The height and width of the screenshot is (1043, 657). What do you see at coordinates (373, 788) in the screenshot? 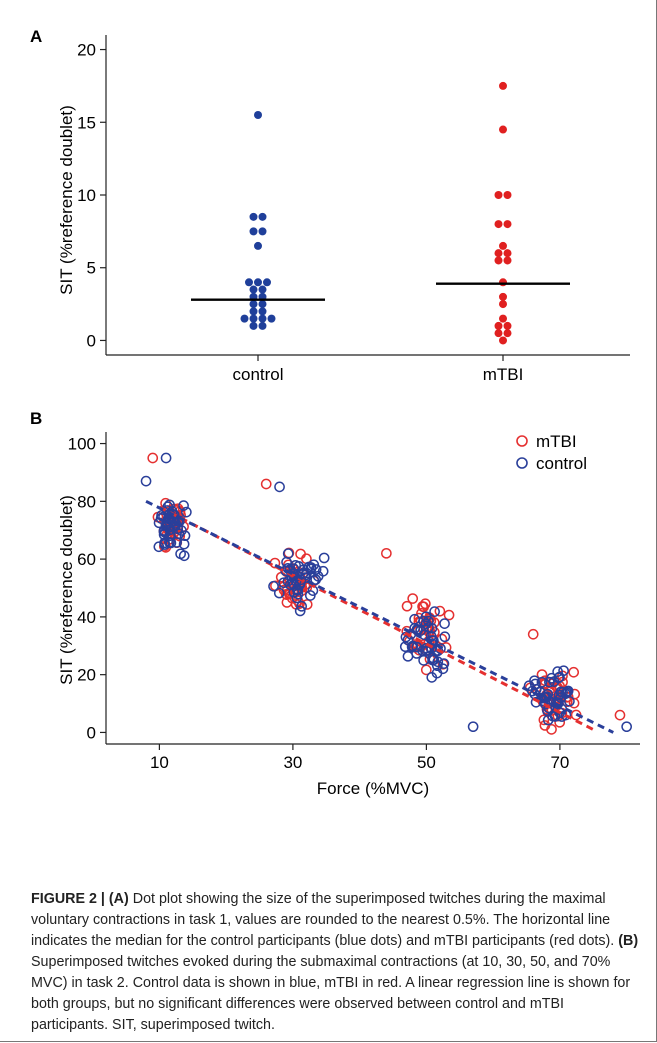
I see `panel-b-x-axis-label: Force (%MVC)` at bounding box center [373, 788].